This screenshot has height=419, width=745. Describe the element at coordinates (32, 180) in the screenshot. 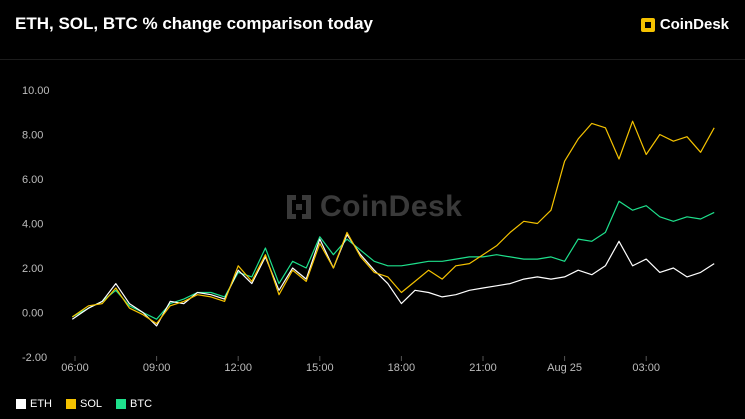

I see `y-tick-label: 6.00` at that location.